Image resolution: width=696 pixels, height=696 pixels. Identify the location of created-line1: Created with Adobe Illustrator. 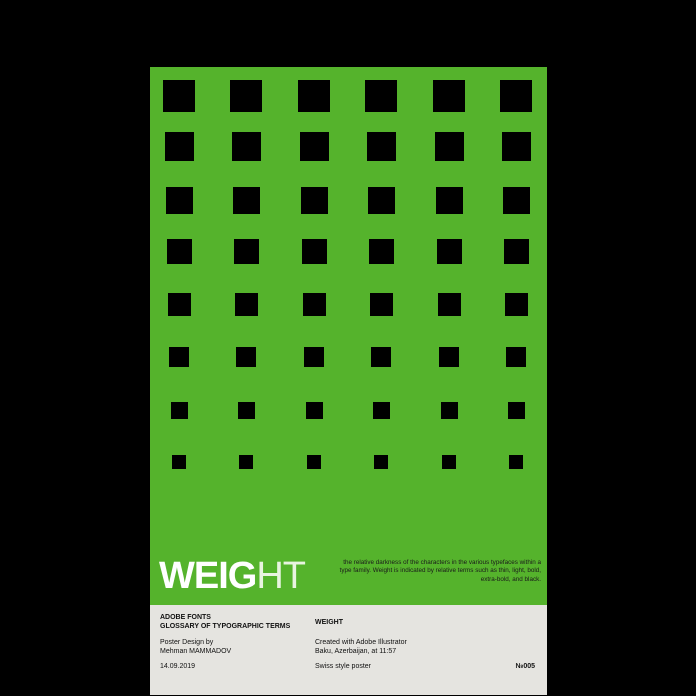
(361, 642).